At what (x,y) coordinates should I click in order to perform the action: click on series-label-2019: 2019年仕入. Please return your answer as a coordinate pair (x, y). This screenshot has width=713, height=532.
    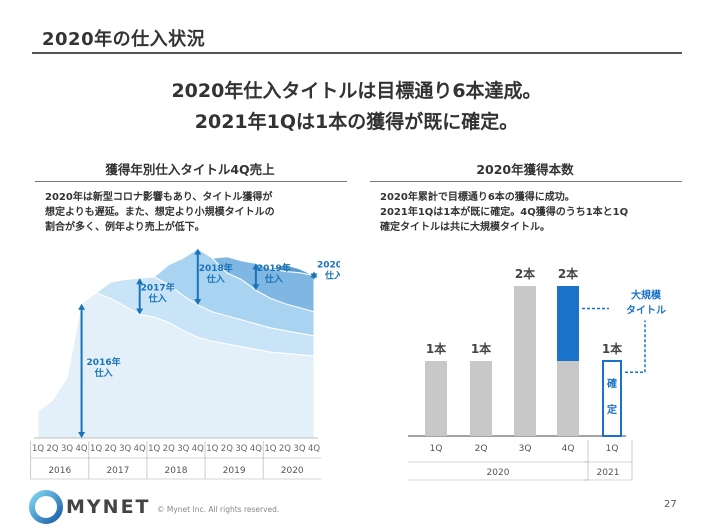
    Looking at the image, I should click on (274, 273).